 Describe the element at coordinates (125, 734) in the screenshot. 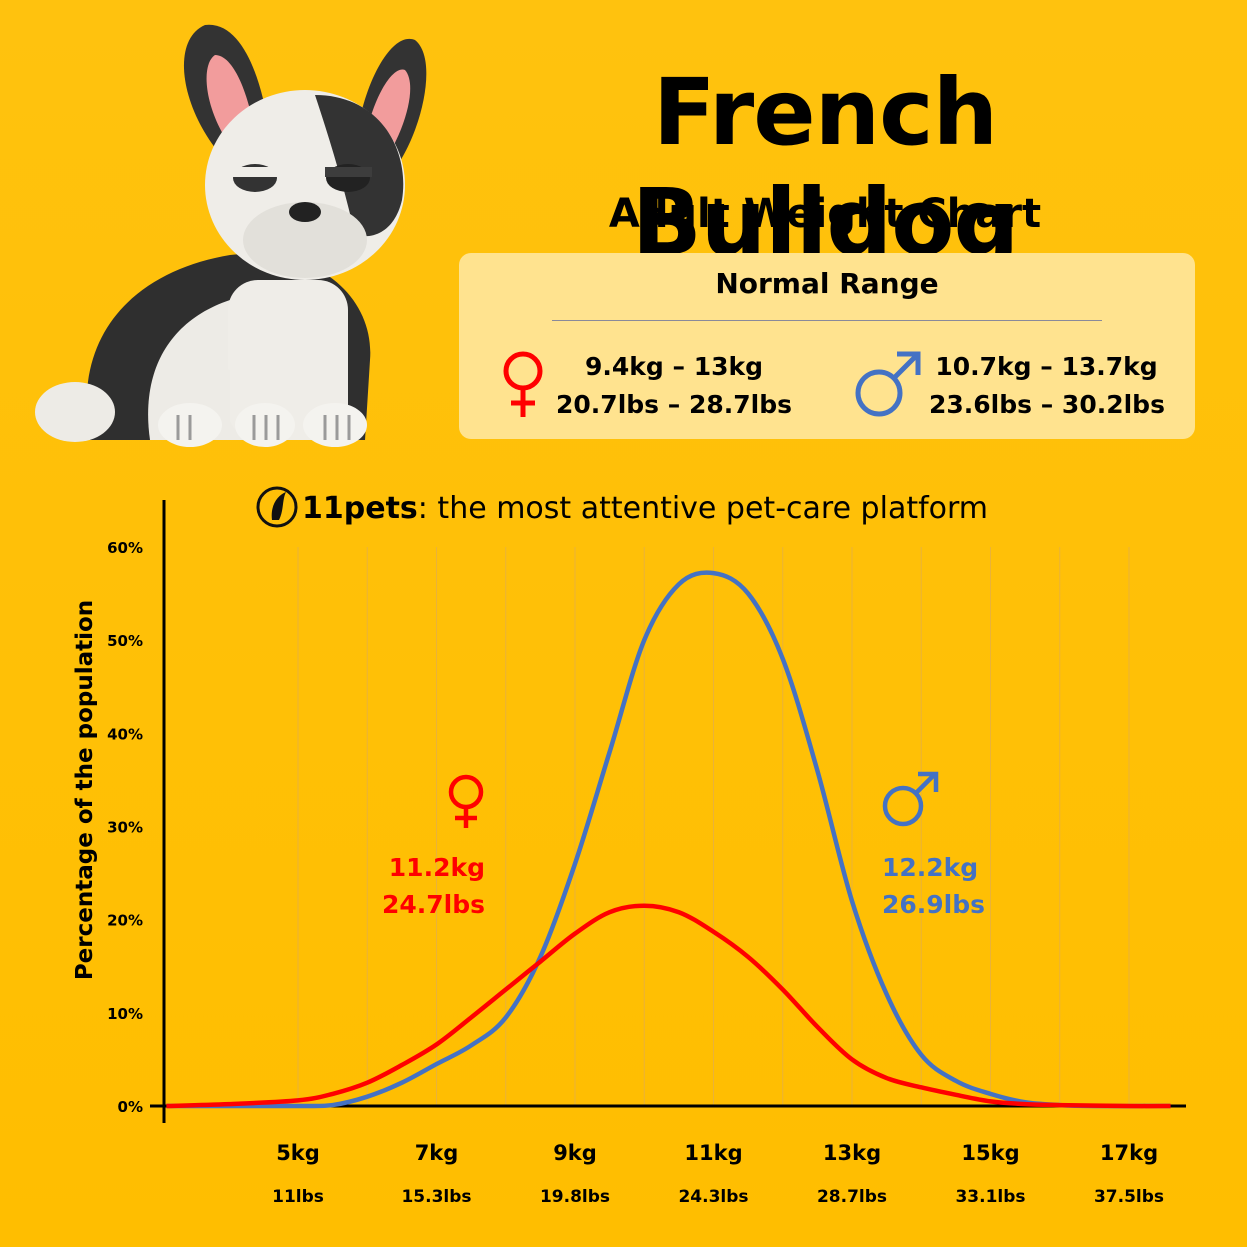

I see `y-tick-label: 40%` at that location.